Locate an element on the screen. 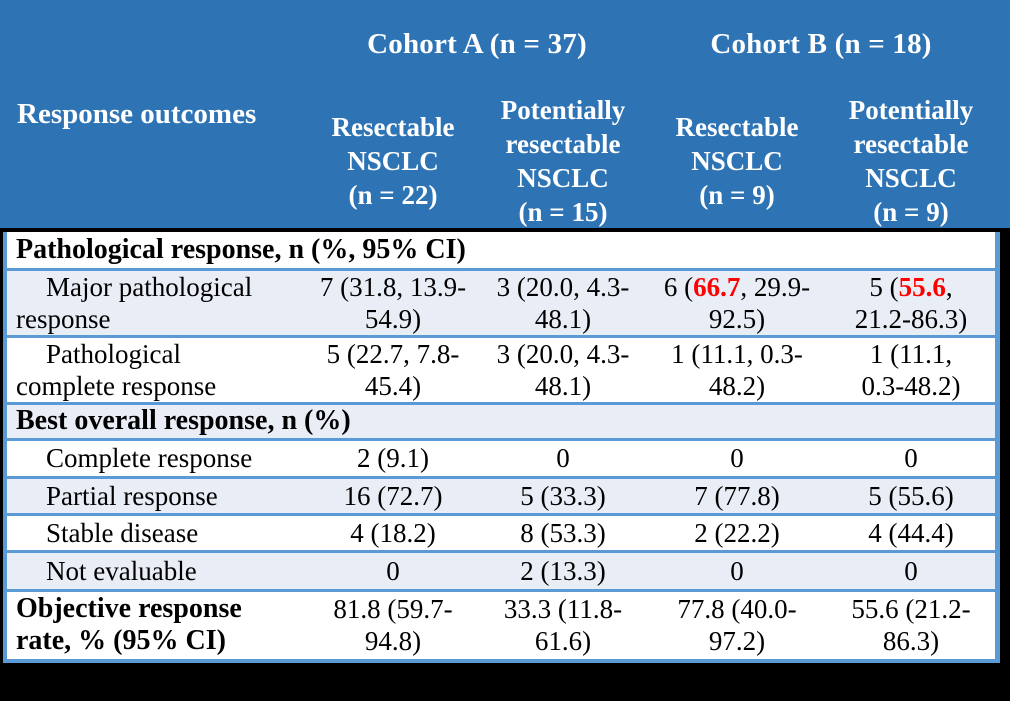 Image resolution: width=1010 pixels, height=701 pixels. cell-pcr-cohortB-potentially: 1 (11.1, 0.3-48.2) is located at coordinates (911, 370).